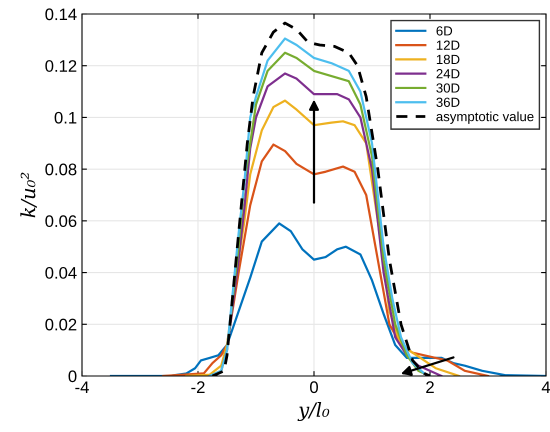 The height and width of the screenshot is (432, 550). What do you see at coordinates (314, 412) in the screenshot?
I see `x-axis-title: y/l₀` at bounding box center [314, 412].